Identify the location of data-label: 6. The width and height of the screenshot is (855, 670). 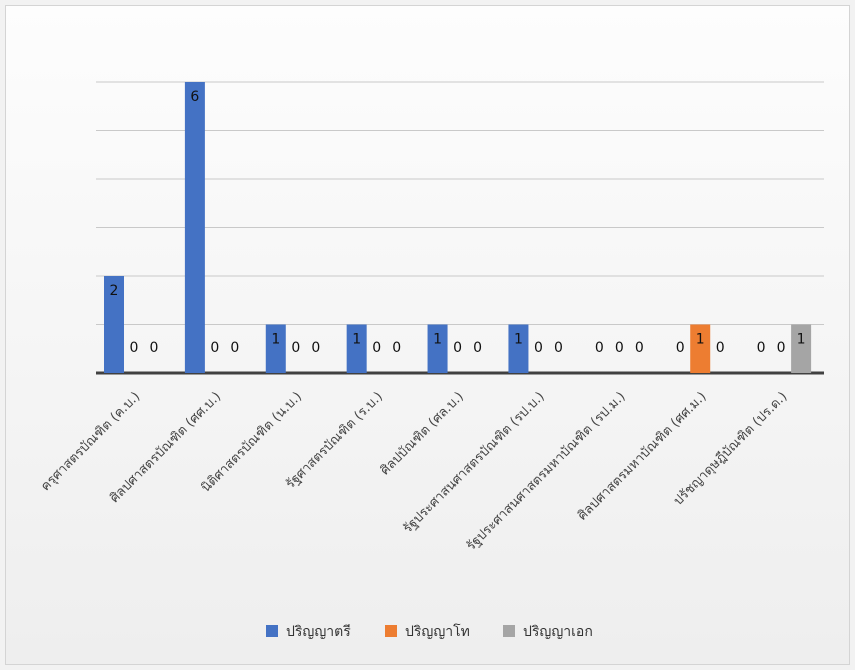
(194, 97).